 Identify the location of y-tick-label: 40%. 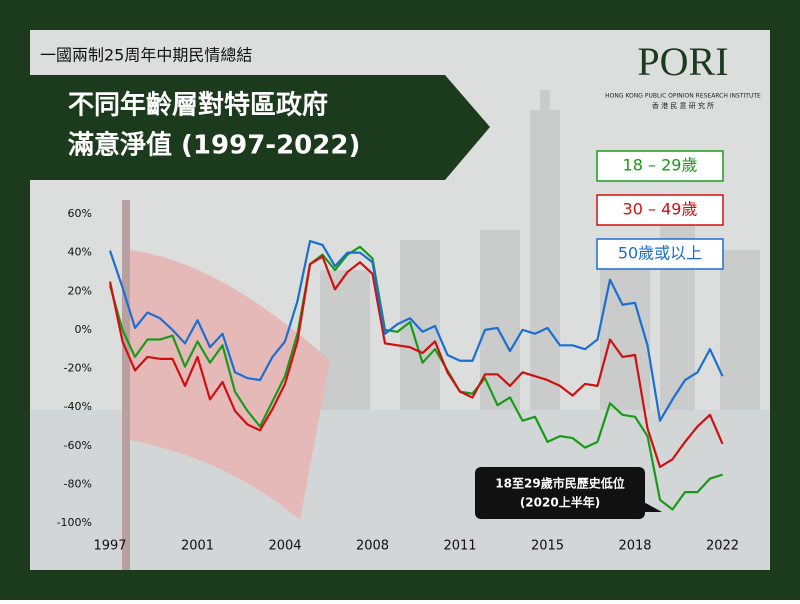
(80, 252).